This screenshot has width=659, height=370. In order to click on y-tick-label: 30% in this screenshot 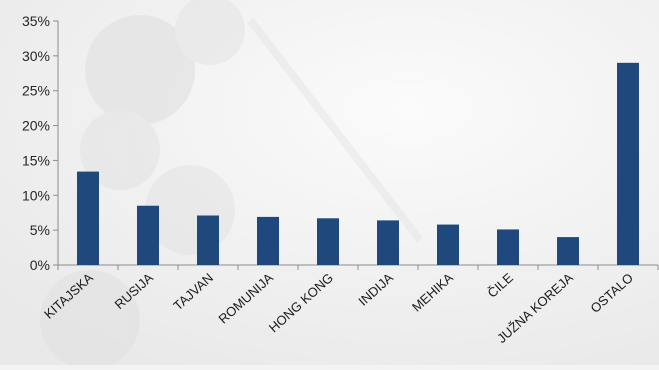, I will do `click(36, 56)`.